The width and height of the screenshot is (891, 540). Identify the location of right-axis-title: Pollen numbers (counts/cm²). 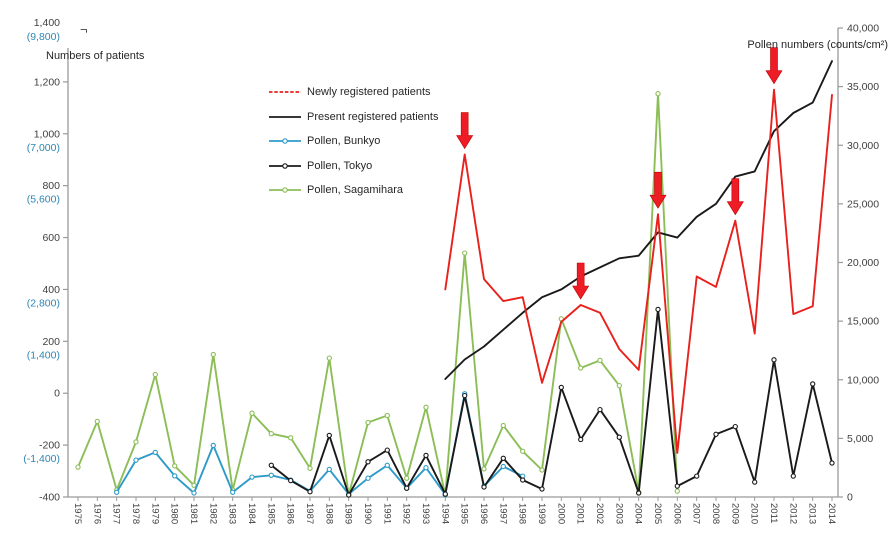
(817, 45).